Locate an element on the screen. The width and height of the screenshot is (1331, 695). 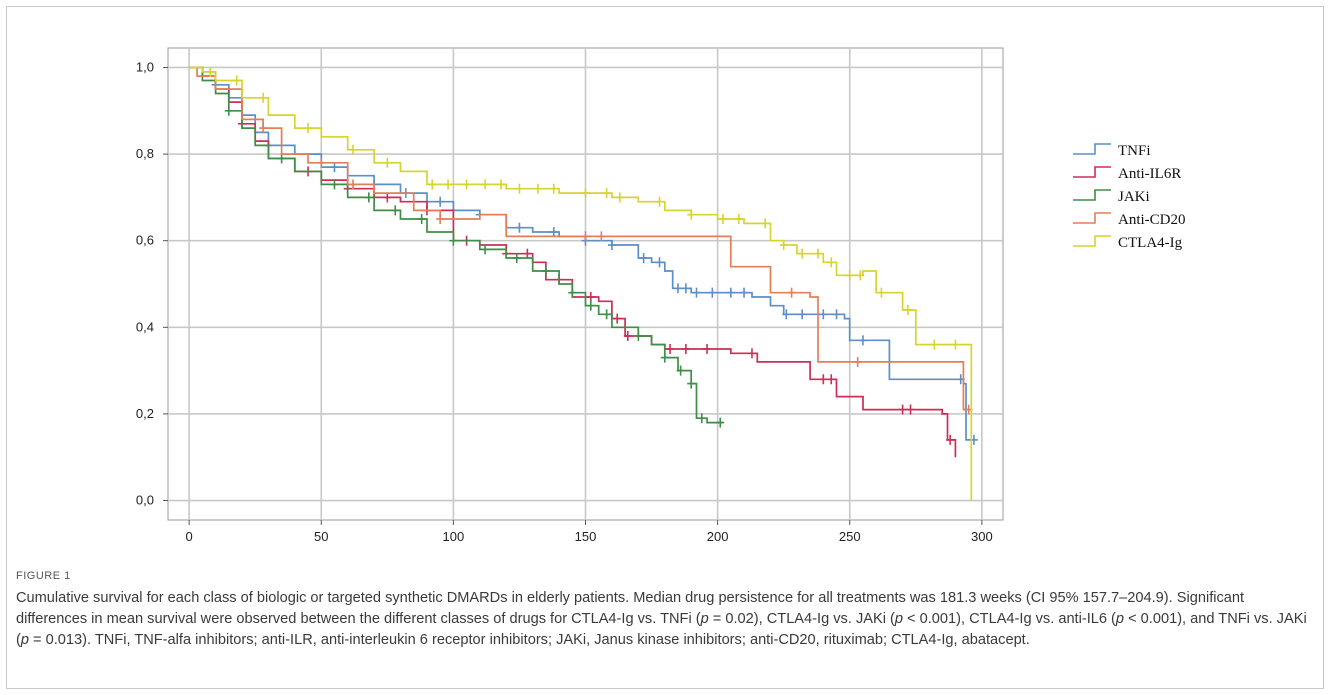
legend-label: Anti-IL6R is located at coordinates (1149, 174).